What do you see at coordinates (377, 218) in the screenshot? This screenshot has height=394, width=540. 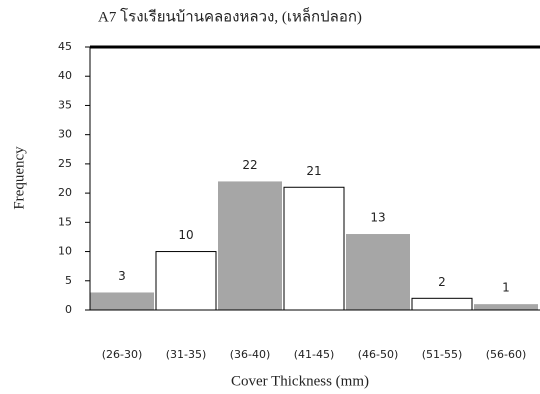 I see `data-label: 13` at bounding box center [377, 218].